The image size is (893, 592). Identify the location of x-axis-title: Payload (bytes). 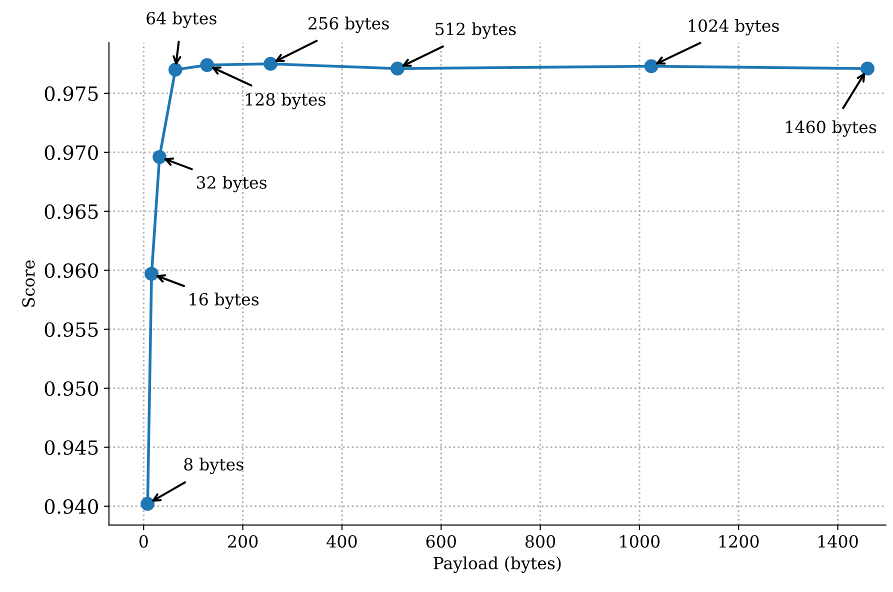
(497, 564).